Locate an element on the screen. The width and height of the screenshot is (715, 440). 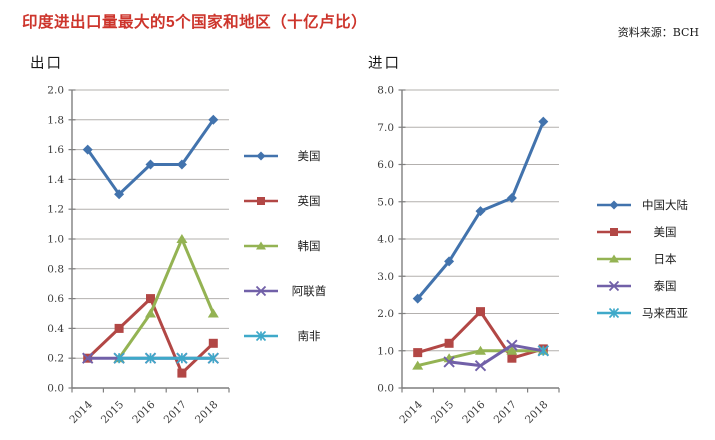
legend-item-3: 阿联酋 is located at coordinates (292, 291).